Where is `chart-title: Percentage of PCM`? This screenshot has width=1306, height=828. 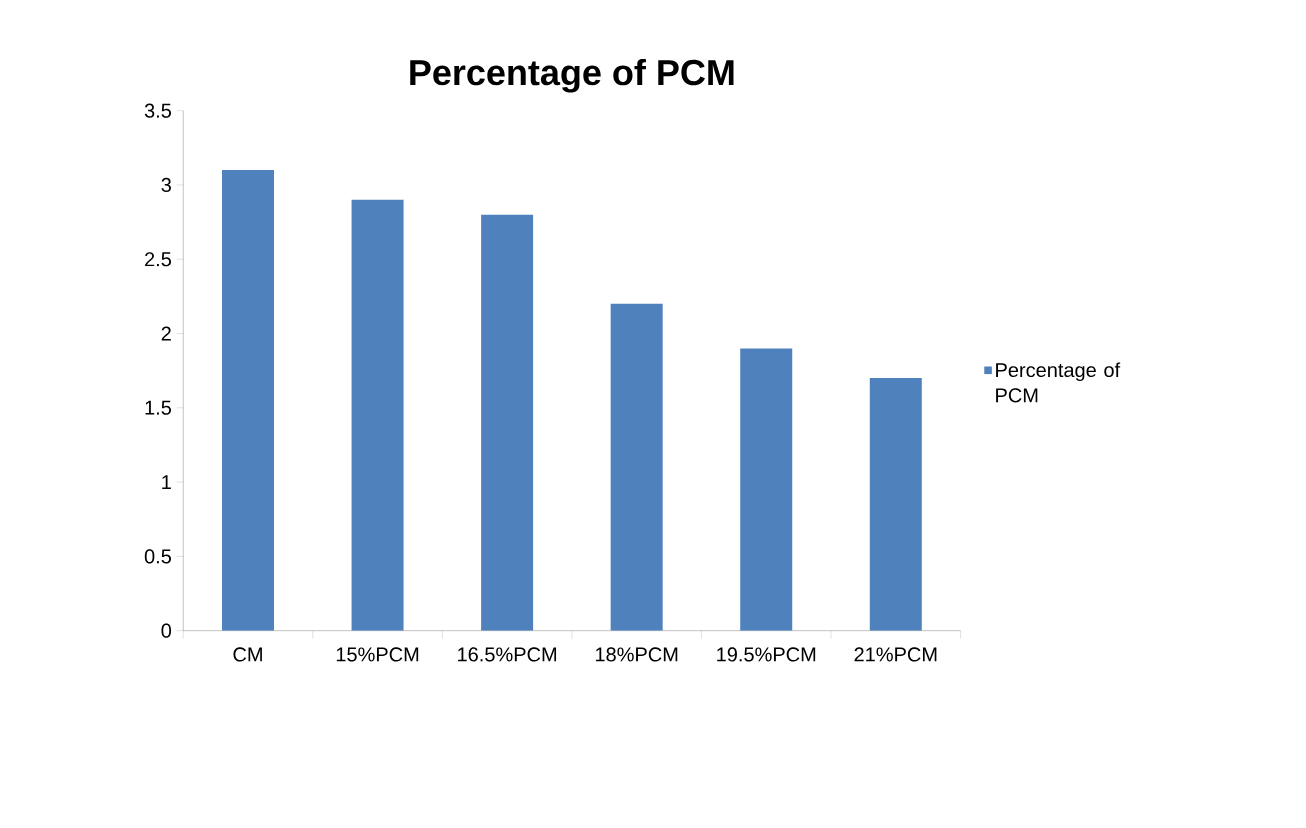 chart-title: Percentage of PCM is located at coordinates (572, 75).